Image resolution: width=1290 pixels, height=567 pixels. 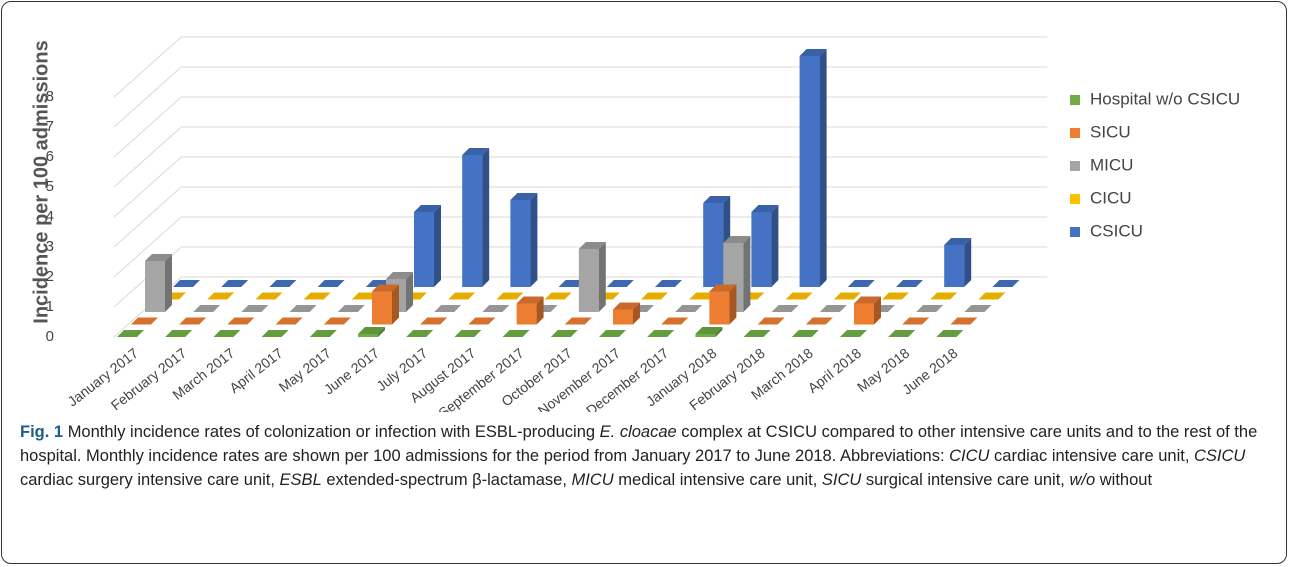 What do you see at coordinates (300, 480) in the screenshot?
I see `caption-text: ESBL` at bounding box center [300, 480].